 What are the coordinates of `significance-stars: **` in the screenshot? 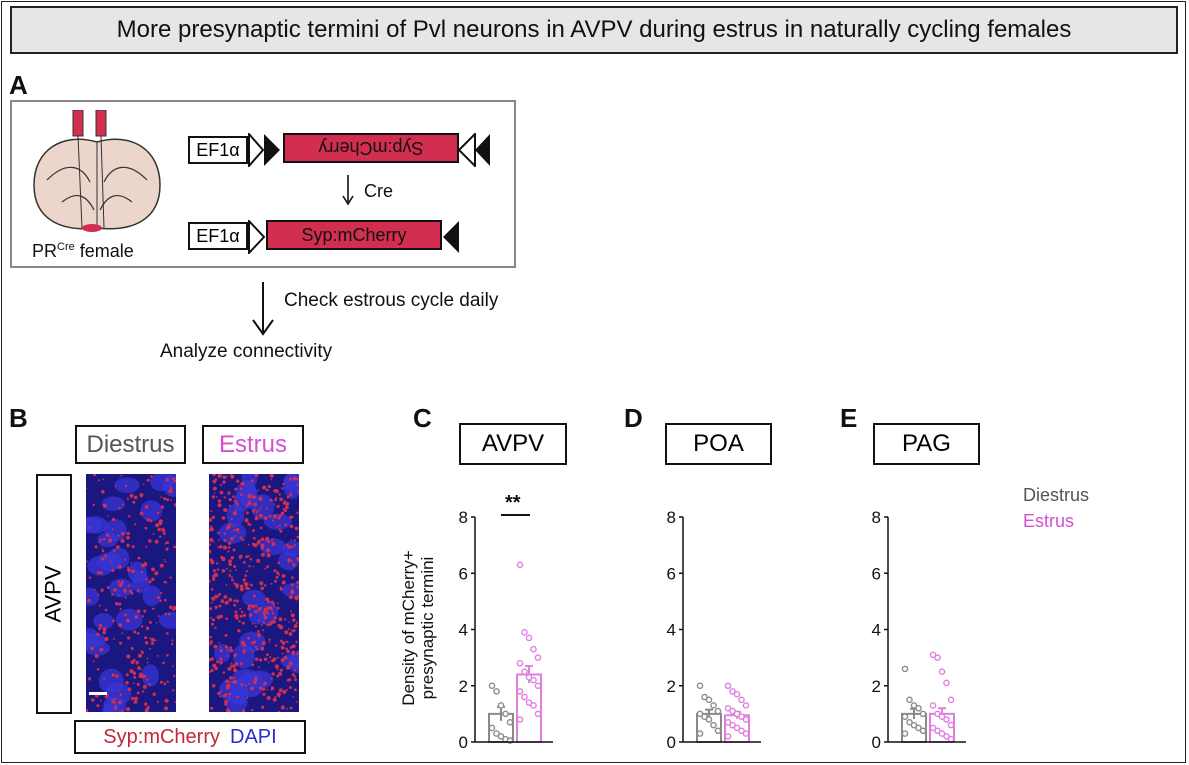 It's located at (513, 503).